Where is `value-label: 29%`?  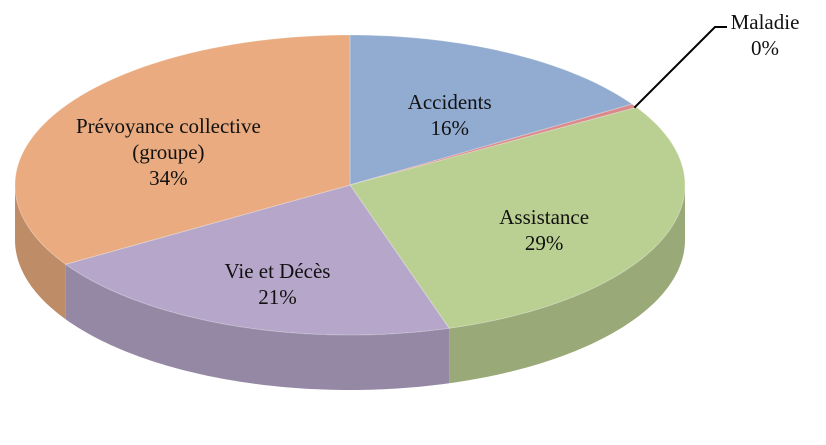 value-label: 29% is located at coordinates (544, 243).